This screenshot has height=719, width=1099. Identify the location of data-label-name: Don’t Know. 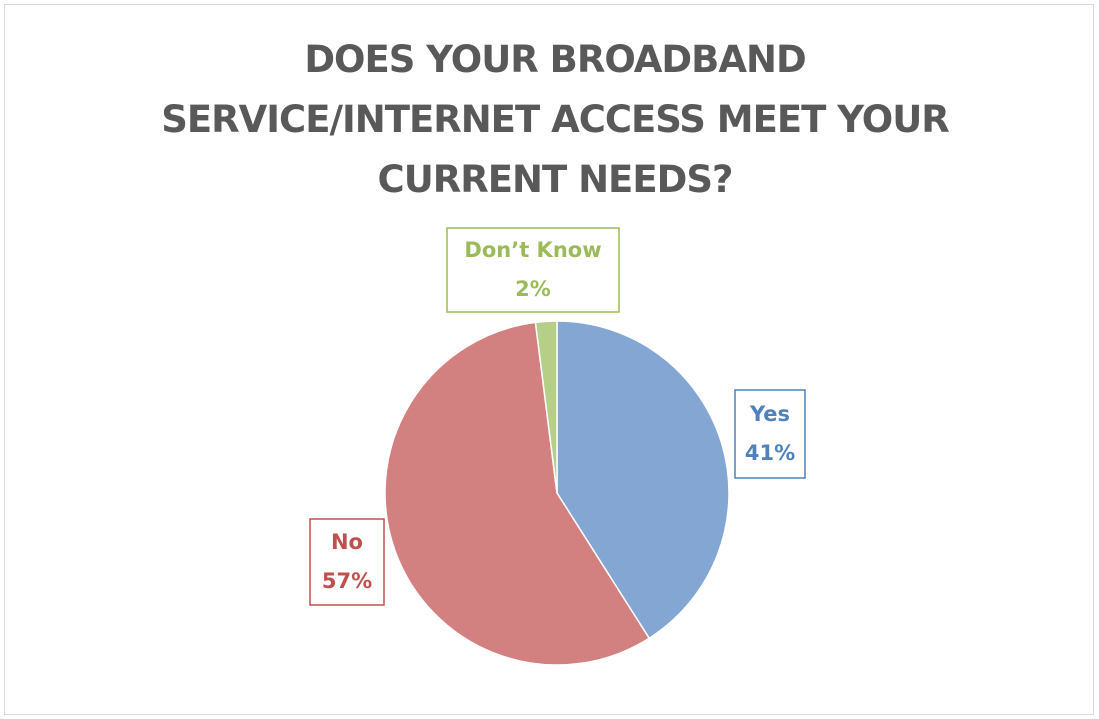
(532, 250).